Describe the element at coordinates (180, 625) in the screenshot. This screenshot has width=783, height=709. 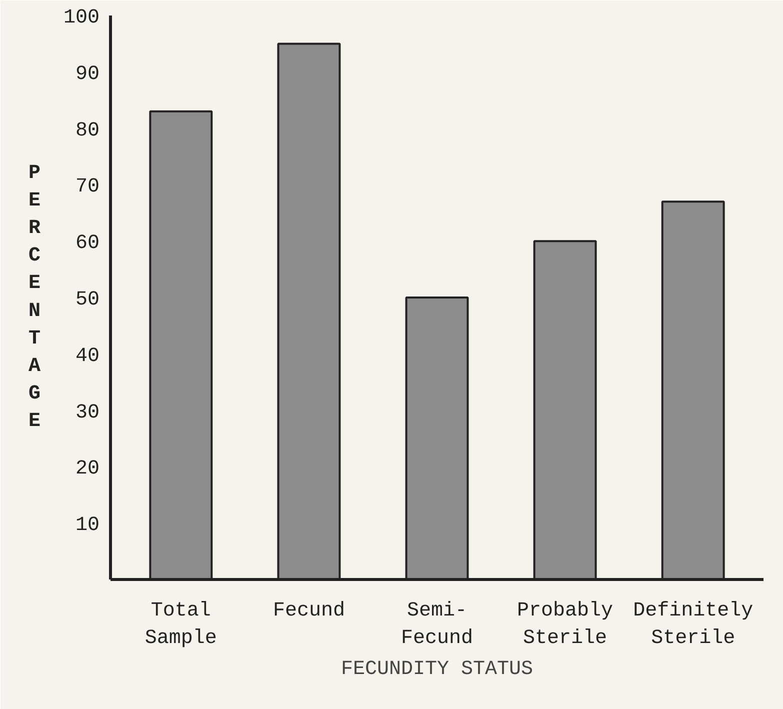
I see `x-tick-label: Total Sample` at that location.